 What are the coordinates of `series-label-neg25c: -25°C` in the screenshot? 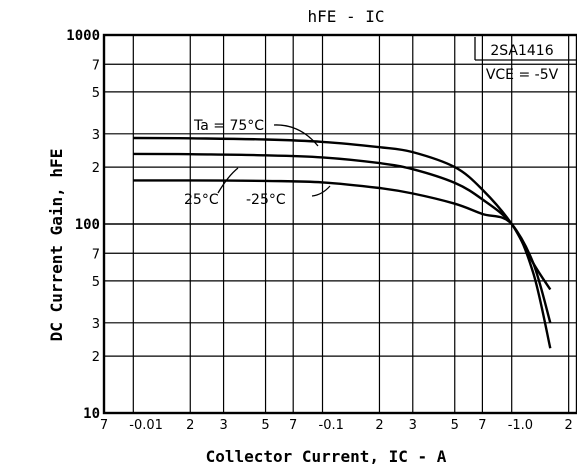 It's located at (266, 200).